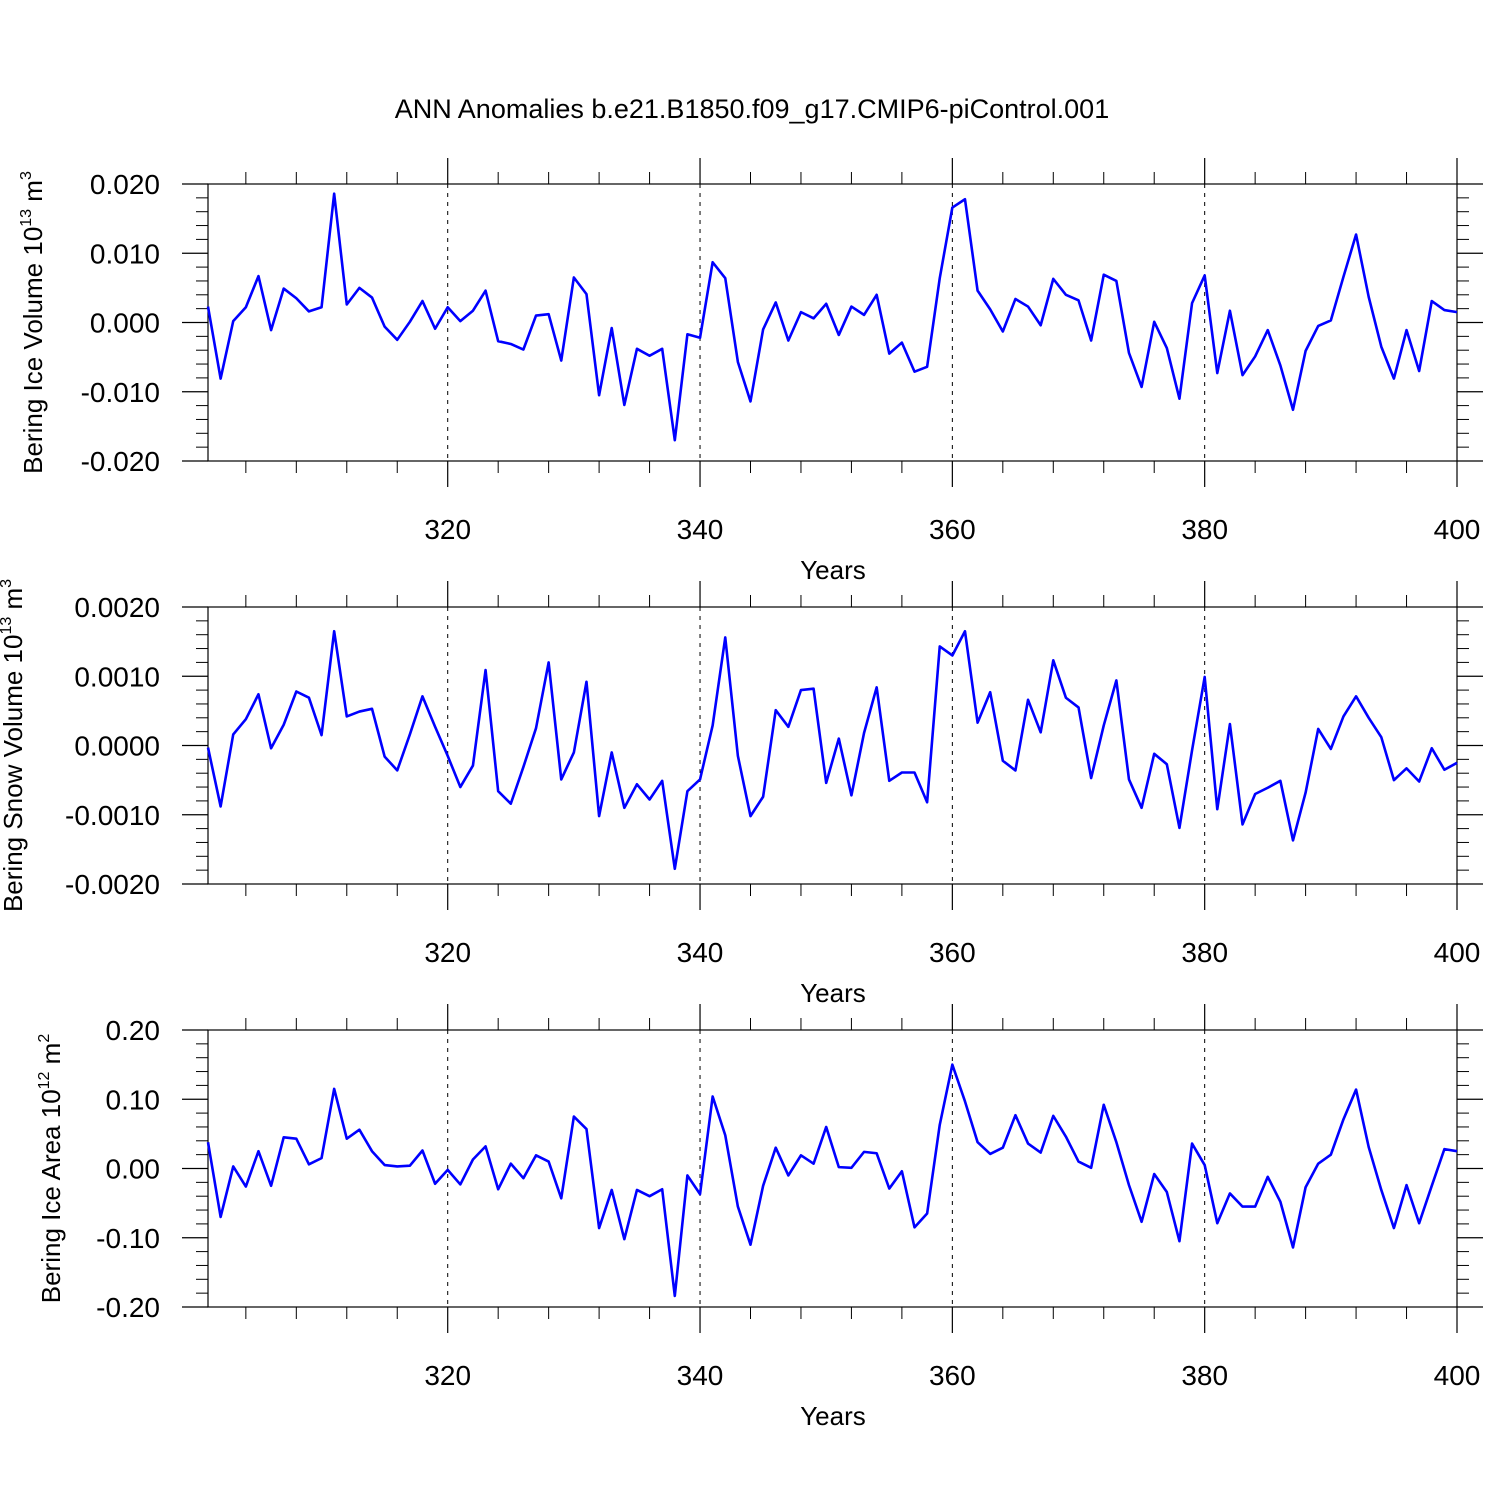  What do you see at coordinates (128, 1238) in the screenshot?
I see `y-tick-label: -0.10` at bounding box center [128, 1238].